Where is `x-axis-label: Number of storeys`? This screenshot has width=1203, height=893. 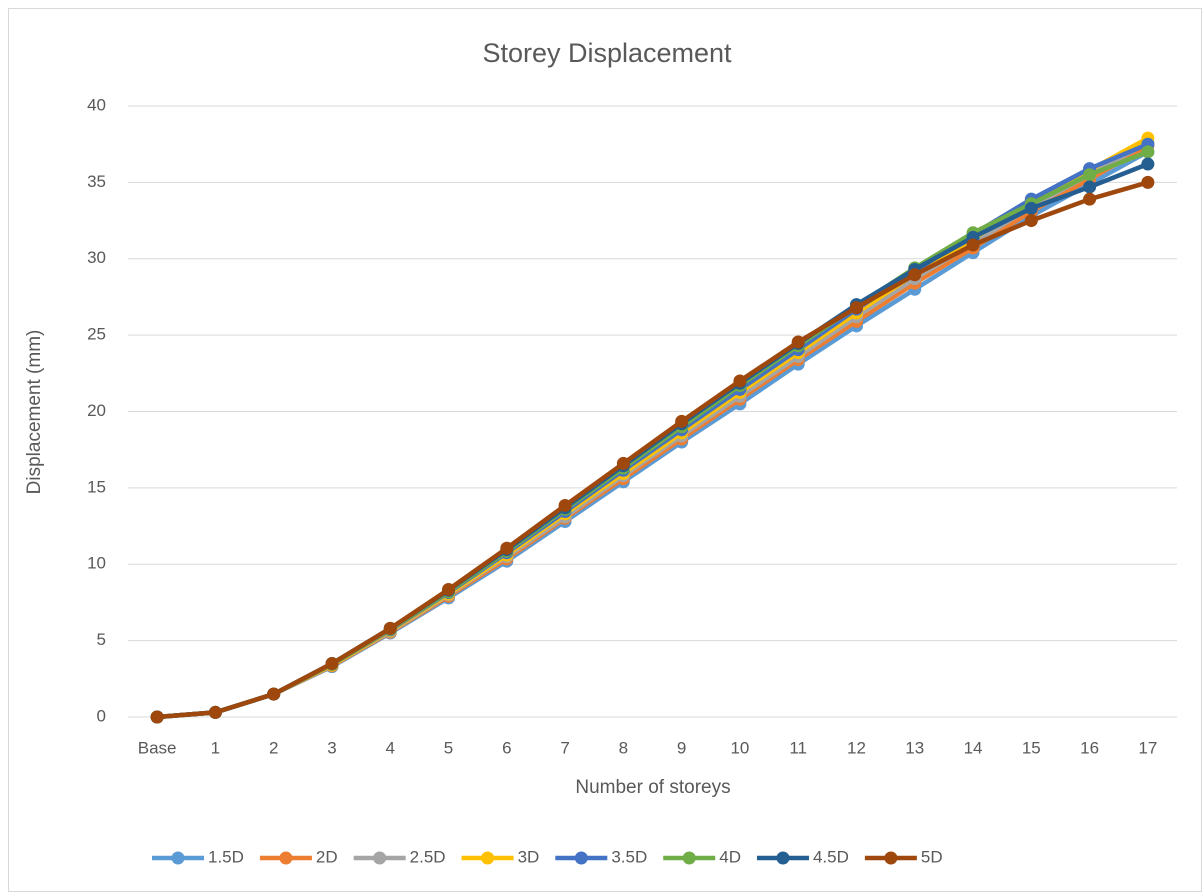
x-axis-label: Number of storeys is located at coordinates (652, 787).